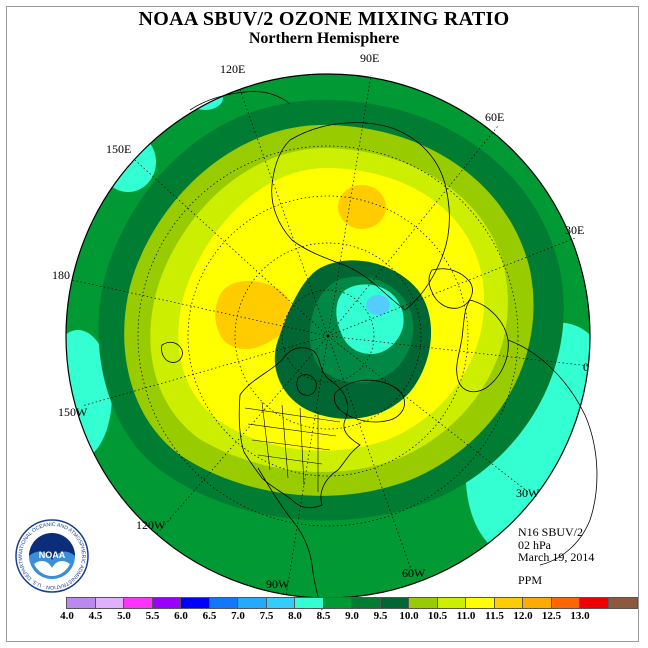 This screenshot has width=648, height=648. Describe the element at coordinates (95, 616) in the screenshot. I see `color-scale-tick-label: 4.5` at that location.